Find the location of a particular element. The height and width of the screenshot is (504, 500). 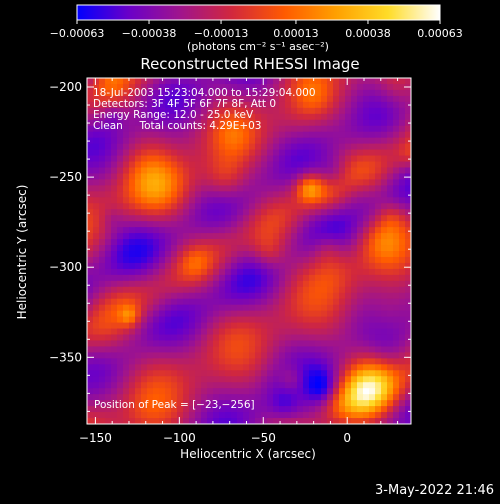

info-energy-range: Energy Range: 12.0 - 25.0 keV is located at coordinates (173, 115).